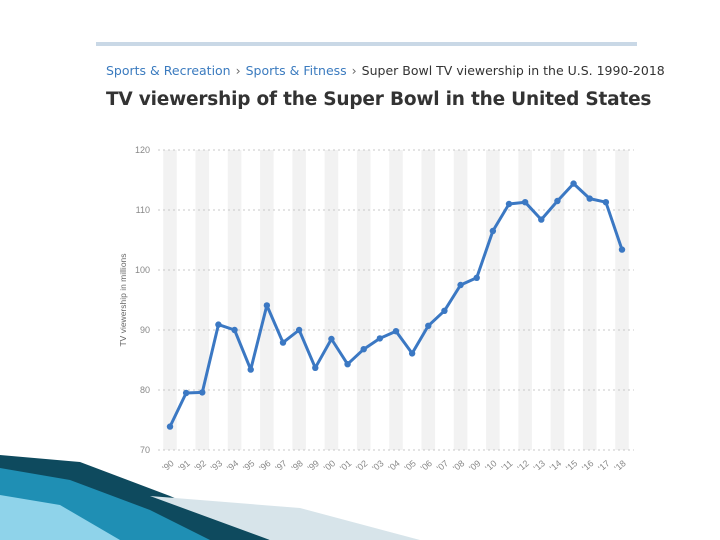  What do you see at coordinates (142, 150) in the screenshot?
I see `y-tick-label: 120` at bounding box center [142, 150].